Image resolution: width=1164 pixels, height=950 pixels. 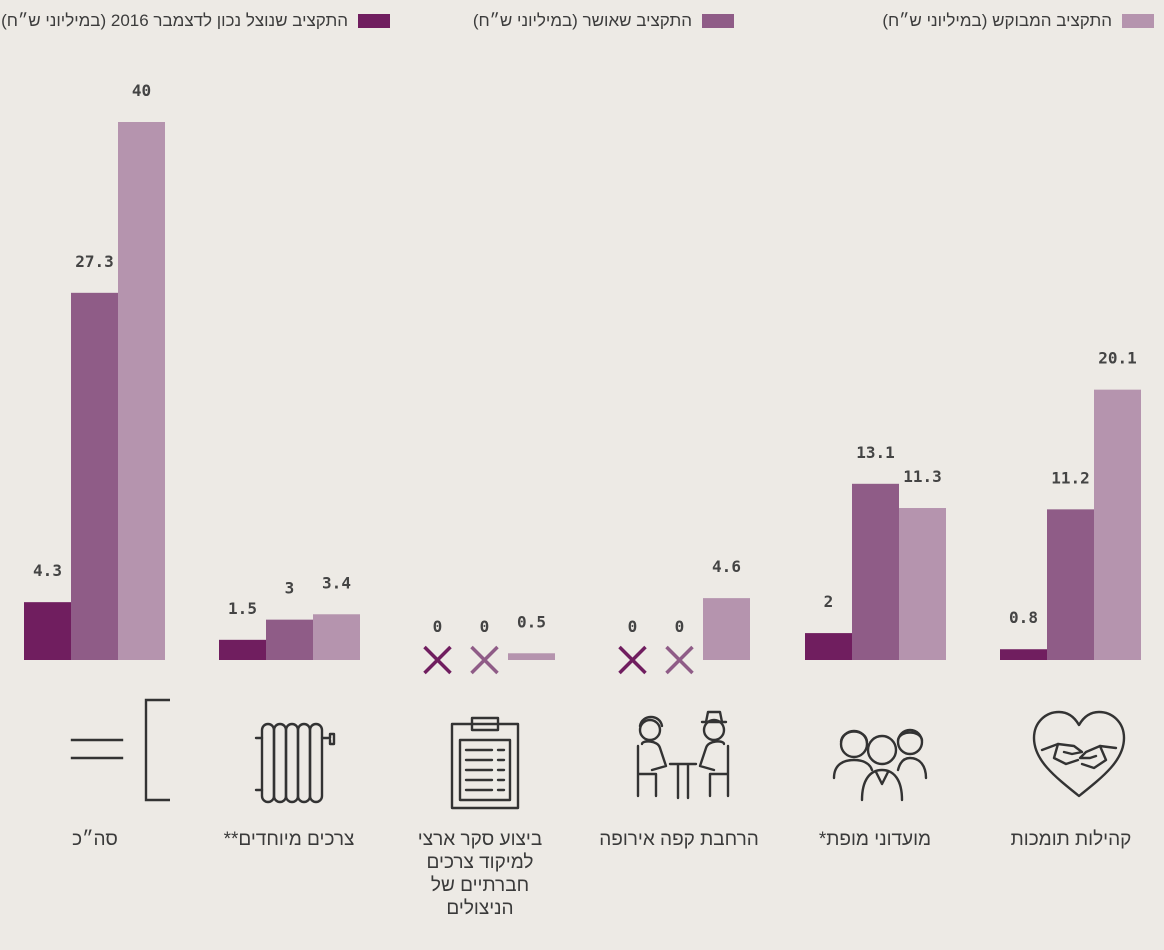 I want to click on category-label-model-clubs: מועדוני מופת*, so click(x=875, y=839).